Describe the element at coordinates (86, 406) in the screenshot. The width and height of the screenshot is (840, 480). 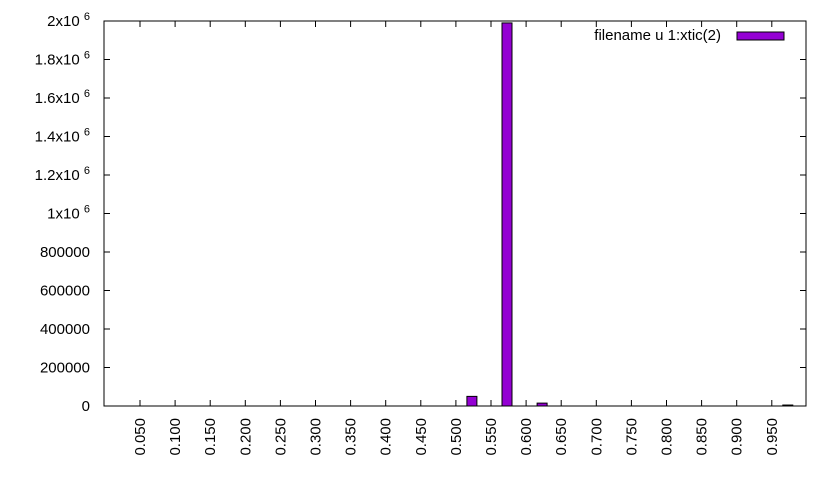
I see `y-tick-label: 0` at that location.